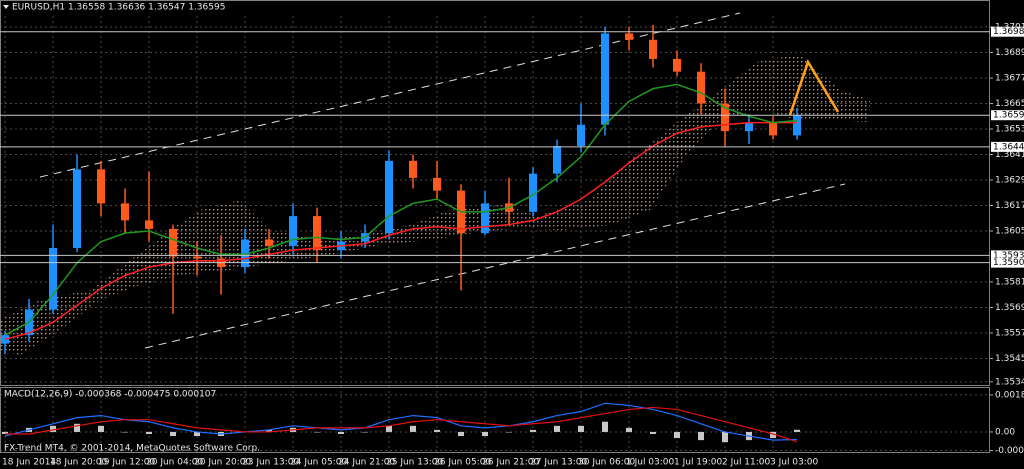 This screenshot has width=1024, height=469. I want to click on x-tick-label: 18 Jun 2014, so click(29, 463).